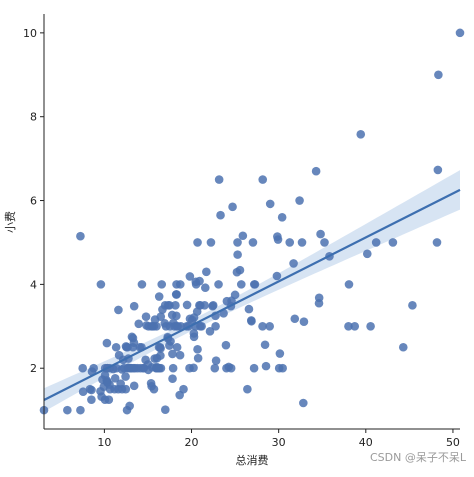 This screenshot has height=477, width=474. What do you see at coordinates (418, 457) in the screenshot?
I see `watermark-text: CSDN @呆子不呆L` at bounding box center [418, 457].